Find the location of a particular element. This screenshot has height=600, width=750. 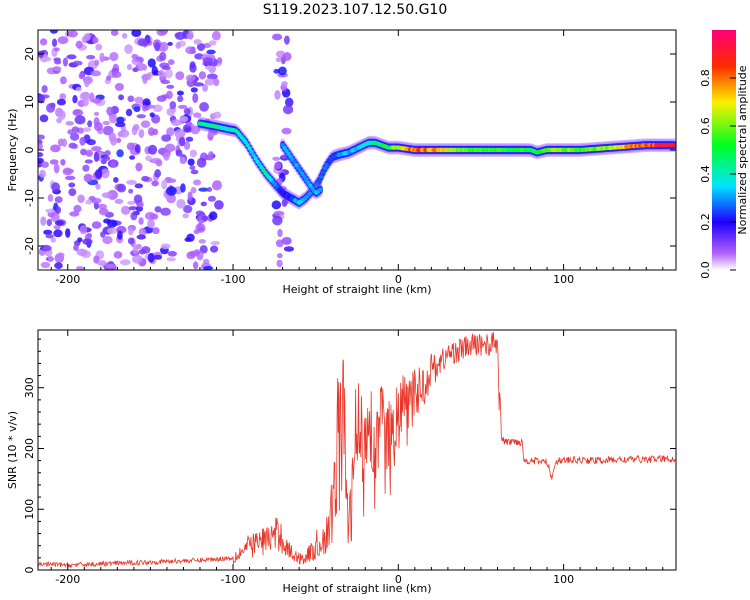

spectrogram-xlabel: Height of straight line (km) is located at coordinates (356, 289).